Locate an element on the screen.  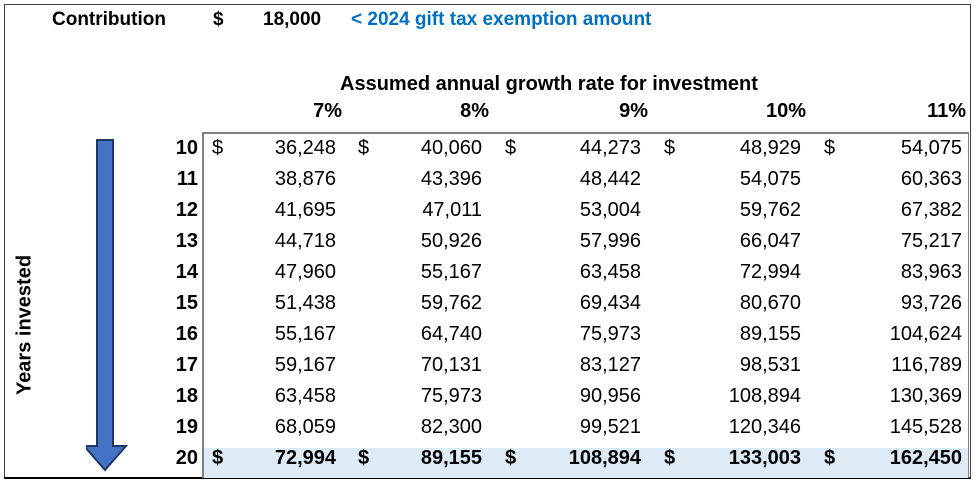
table-row: 16 55,167 64,740 75,973 89,155 104,624 is located at coordinates (487, 334).